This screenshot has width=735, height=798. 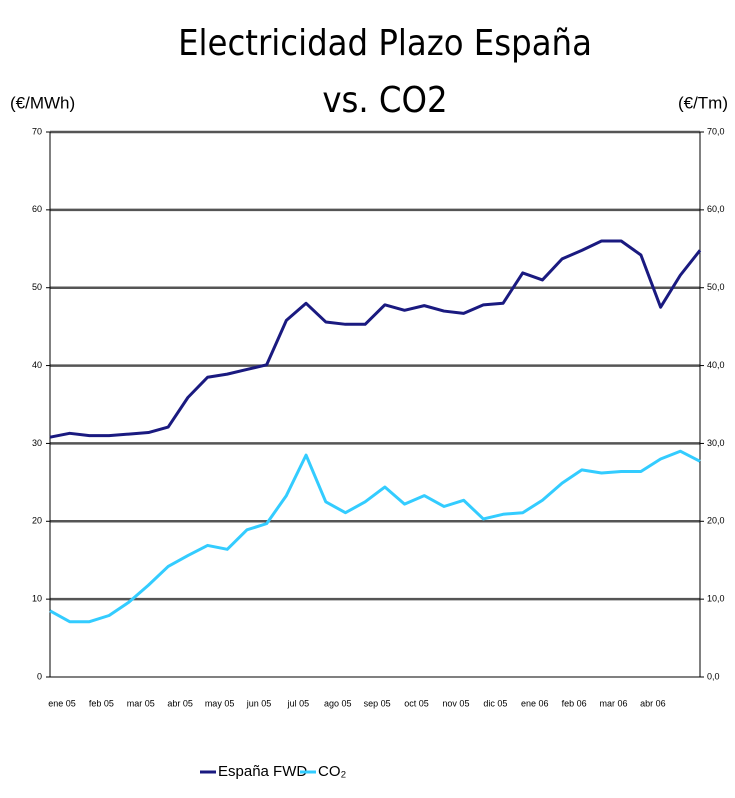 What do you see at coordinates (614, 703) in the screenshot?
I see `x-tick-label: mar 06` at bounding box center [614, 703].